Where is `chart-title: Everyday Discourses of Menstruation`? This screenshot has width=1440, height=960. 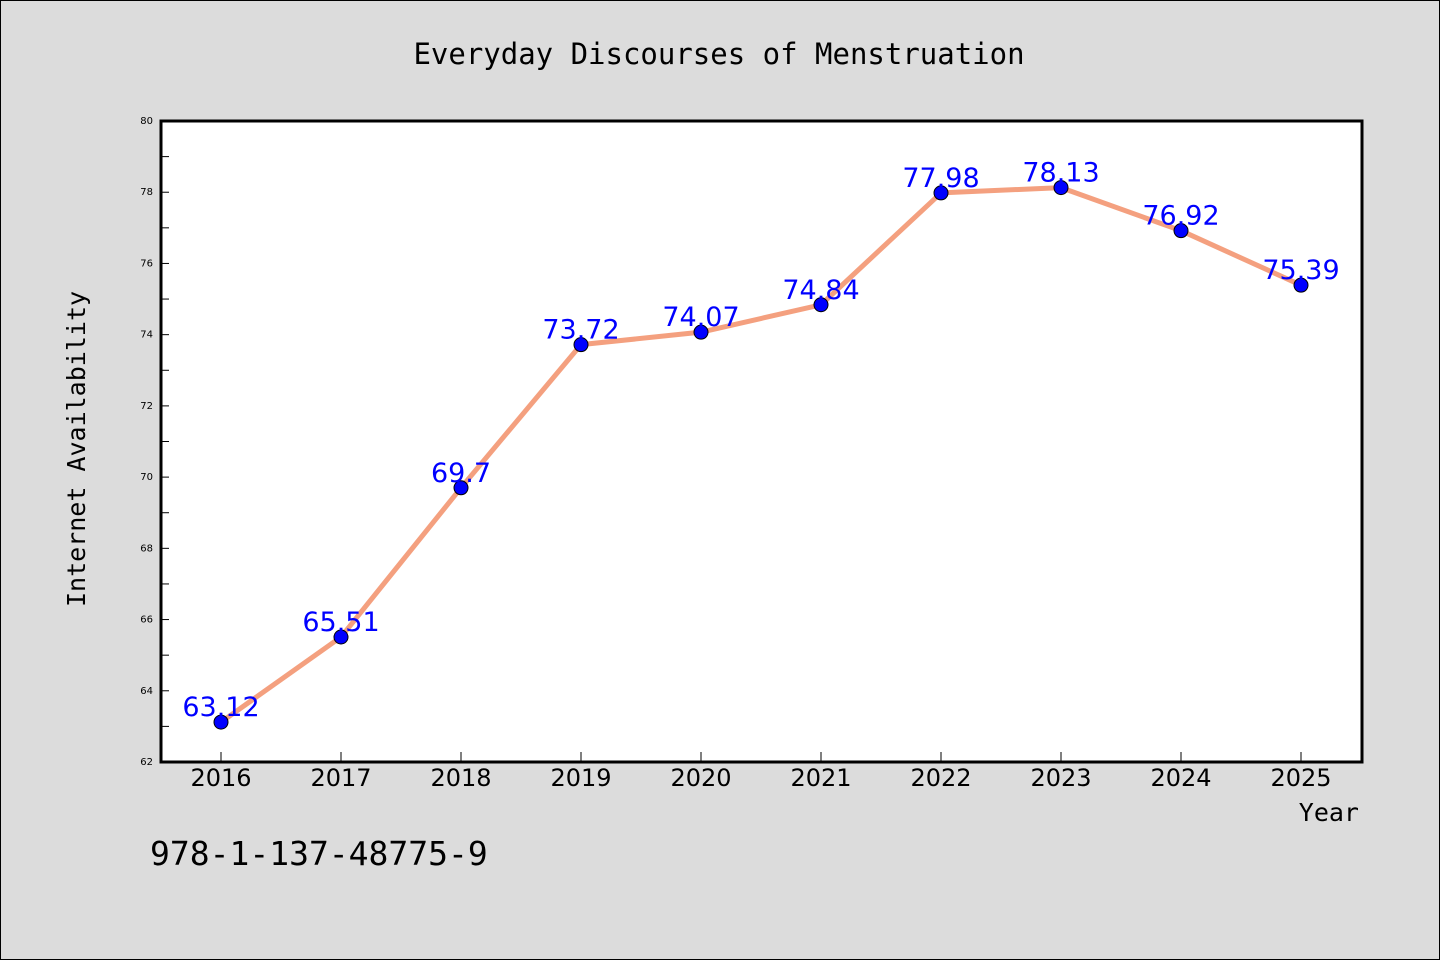
chart-title: Everyday Discourses of Menstruation is located at coordinates (718, 54).